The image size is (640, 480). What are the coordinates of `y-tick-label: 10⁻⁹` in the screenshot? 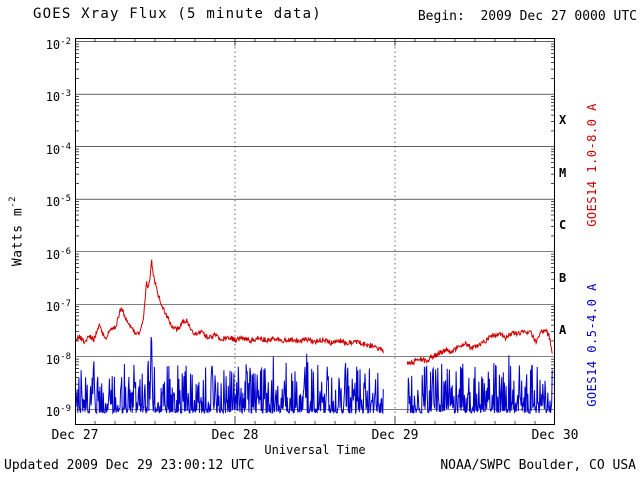 It's located at (58, 412).